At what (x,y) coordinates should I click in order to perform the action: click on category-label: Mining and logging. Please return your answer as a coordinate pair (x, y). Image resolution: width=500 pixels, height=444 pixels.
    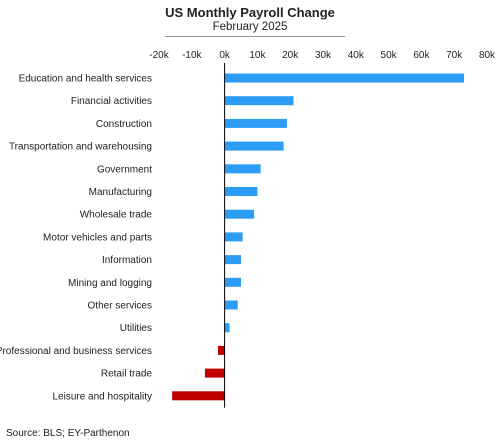
    Looking at the image, I should click on (110, 283).